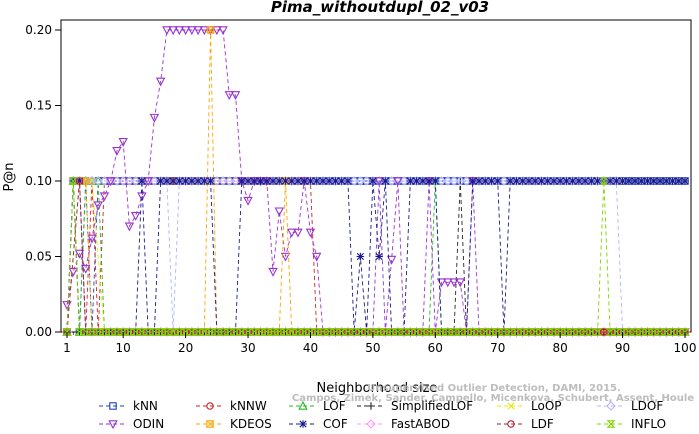 The width and height of the screenshot is (699, 434). I want to click on x-axis-label: Neighborhood size, so click(377, 388).